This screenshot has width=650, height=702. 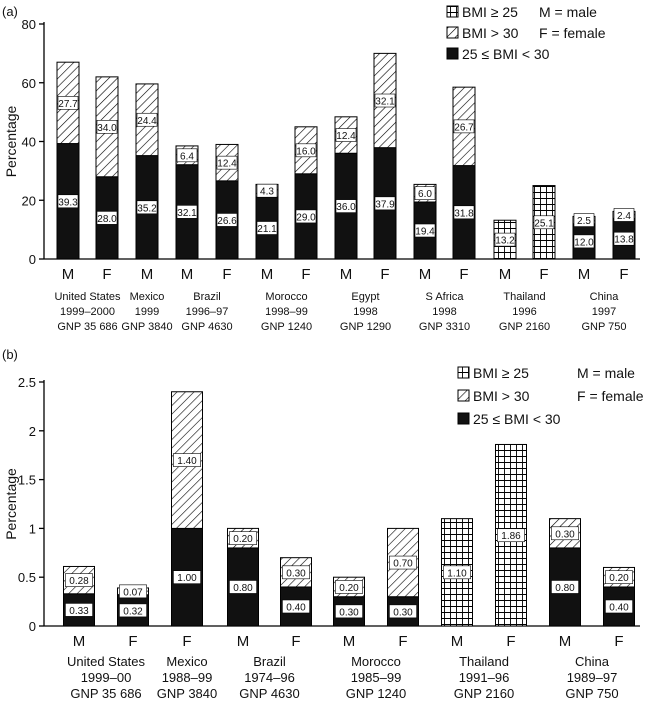 What do you see at coordinates (365, 297) in the screenshot?
I see `group-caption-line: Egypt` at bounding box center [365, 297].